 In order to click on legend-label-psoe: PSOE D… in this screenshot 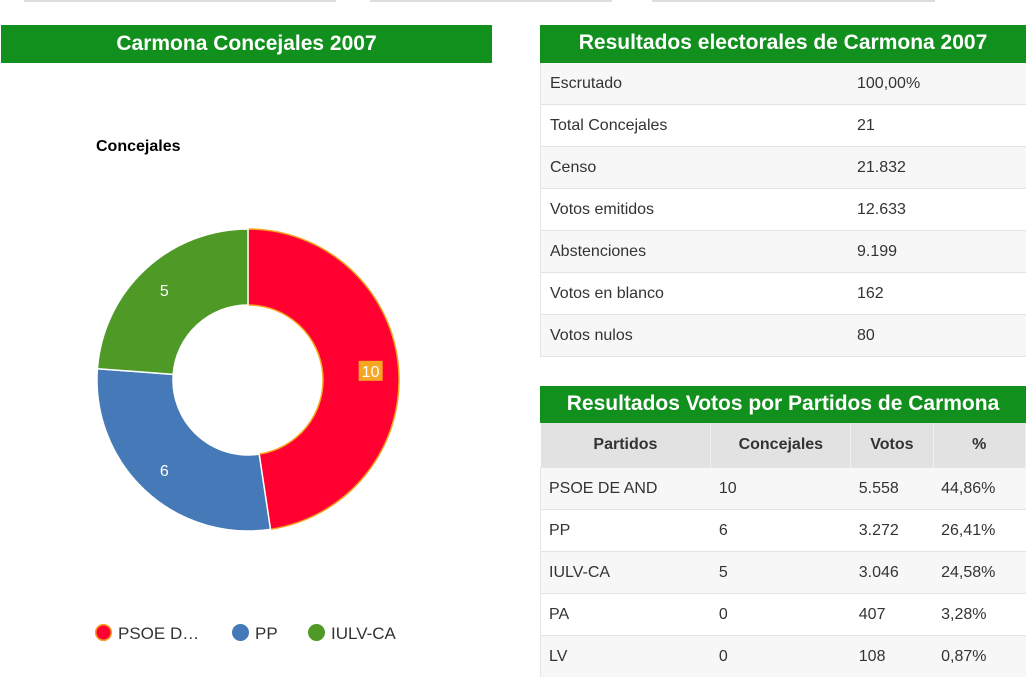, I will do `click(159, 633)`.